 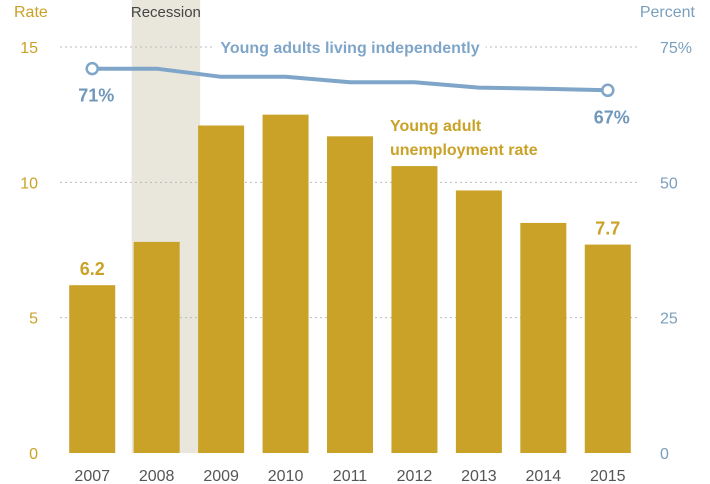 What do you see at coordinates (669, 319) in the screenshot?
I see `y-tick-right: 25` at bounding box center [669, 319].